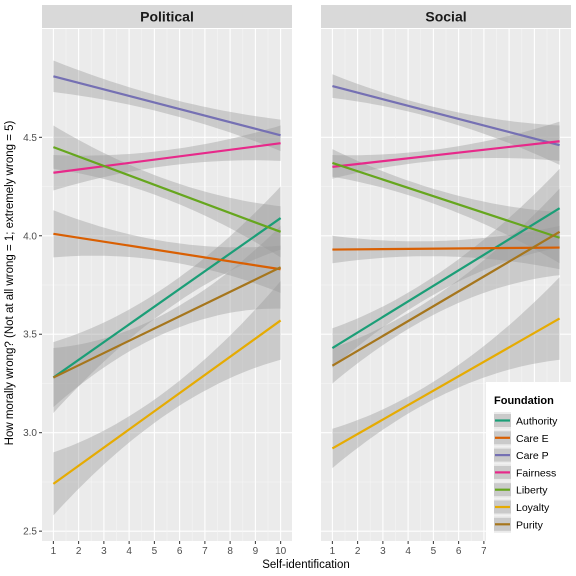  I want to click on legend-item-purity: Purity, so click(519, 524).